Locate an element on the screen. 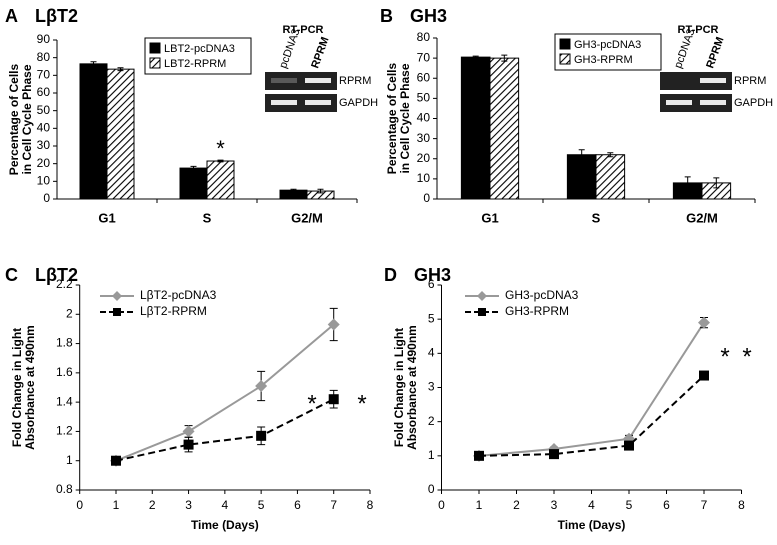 The image size is (777, 545). x-tick-label: 2 is located at coordinates (516, 505).